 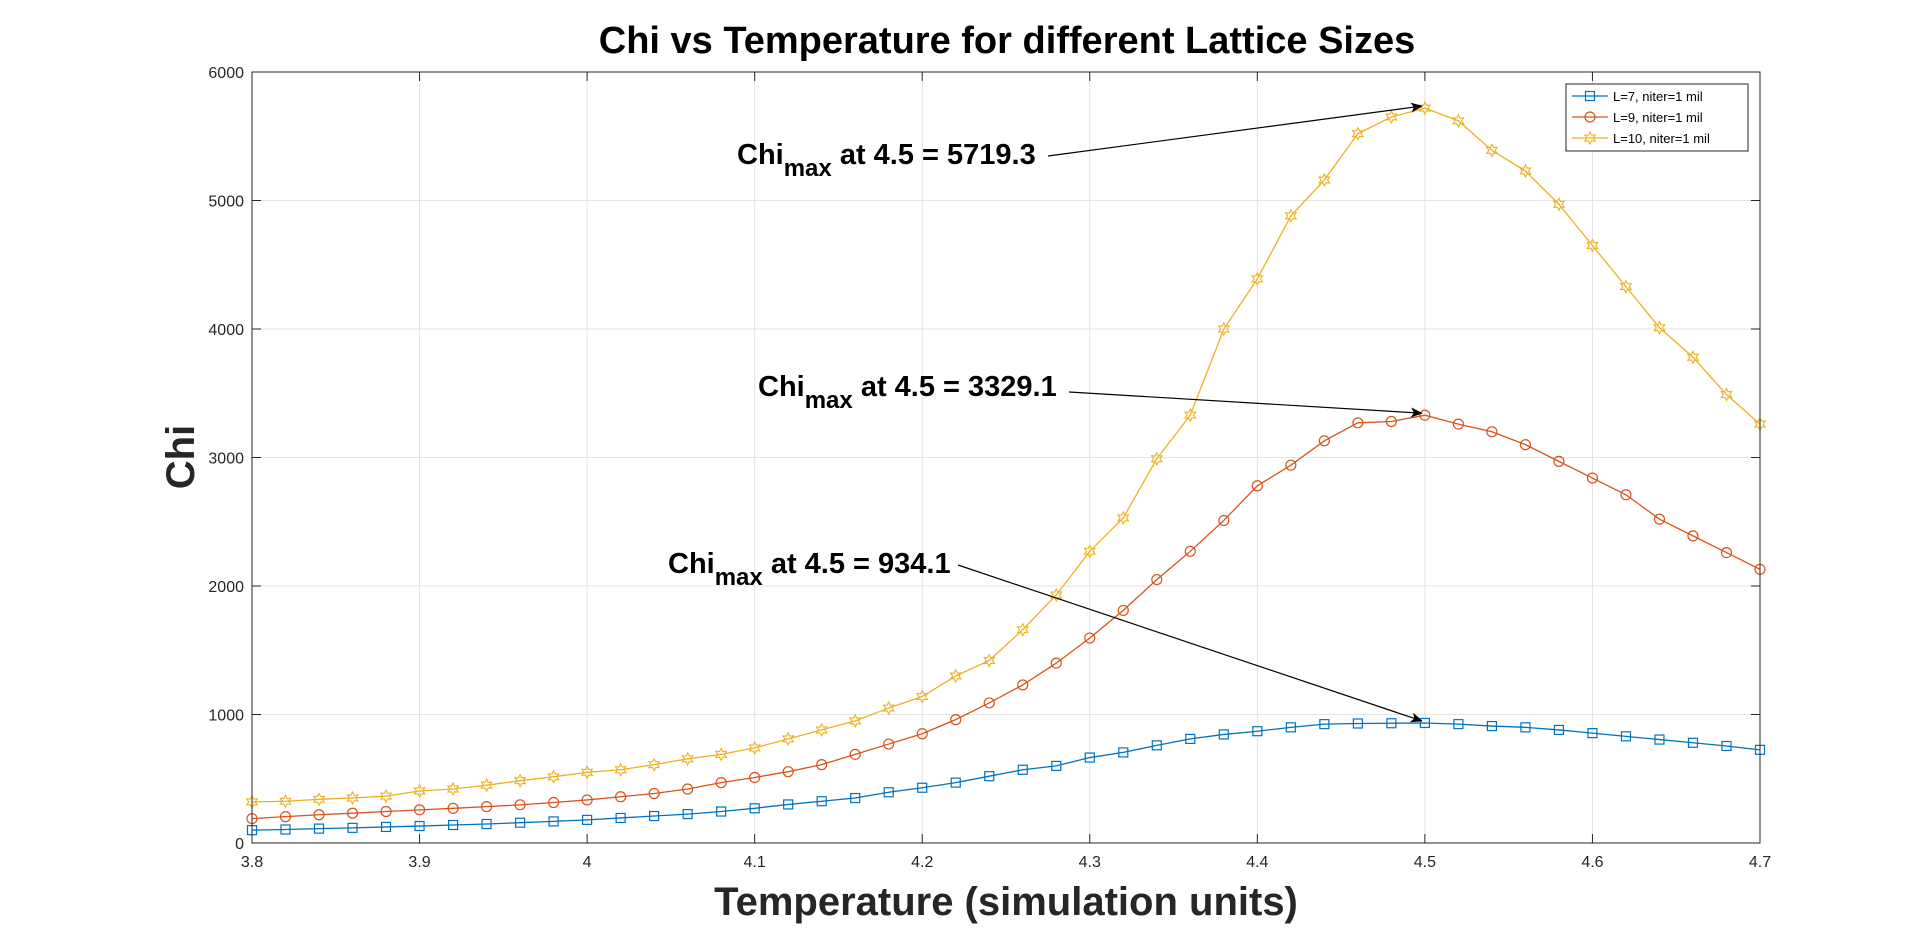 What do you see at coordinates (1658, 96) in the screenshot?
I see `legend-label: L=7, niter=1 mil` at bounding box center [1658, 96].